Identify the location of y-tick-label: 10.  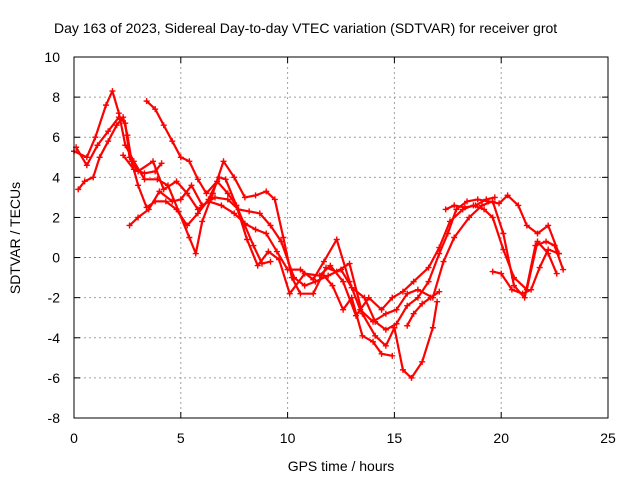
(52, 57).